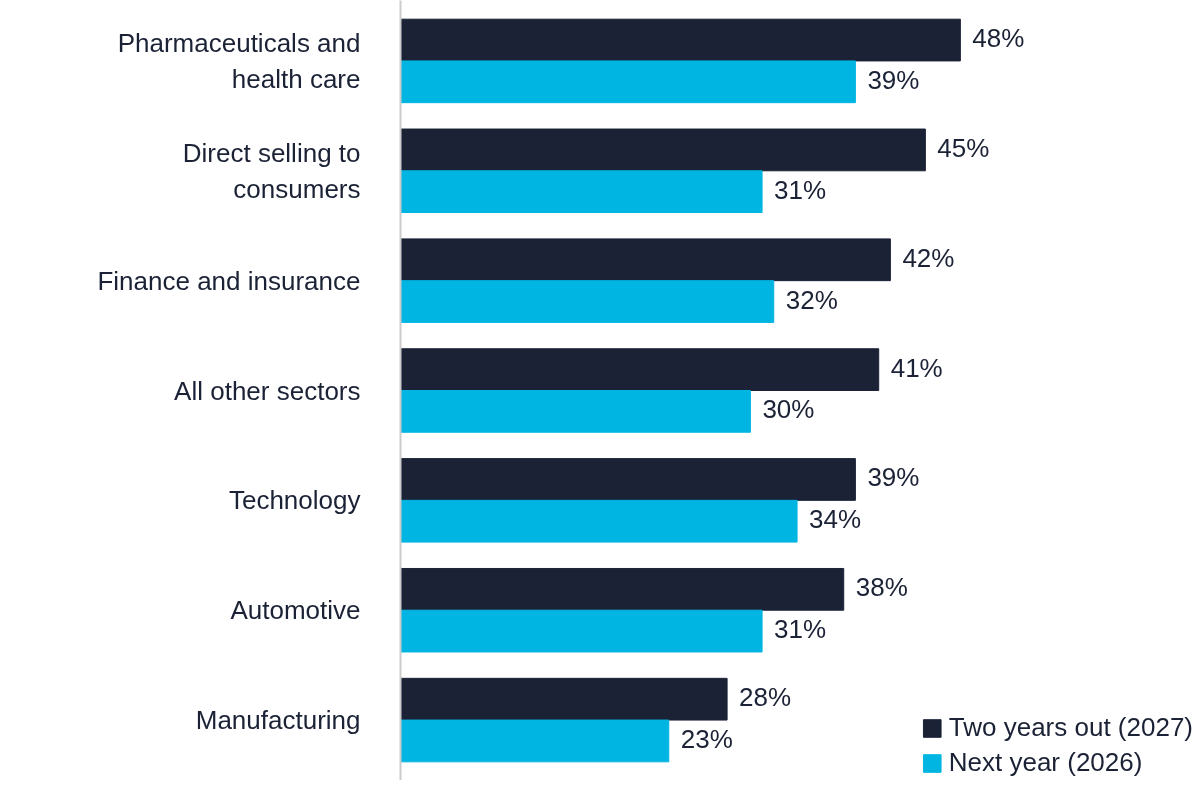  What do you see at coordinates (278, 720) in the screenshot?
I see `y-tick-label: Manufacturing` at bounding box center [278, 720].